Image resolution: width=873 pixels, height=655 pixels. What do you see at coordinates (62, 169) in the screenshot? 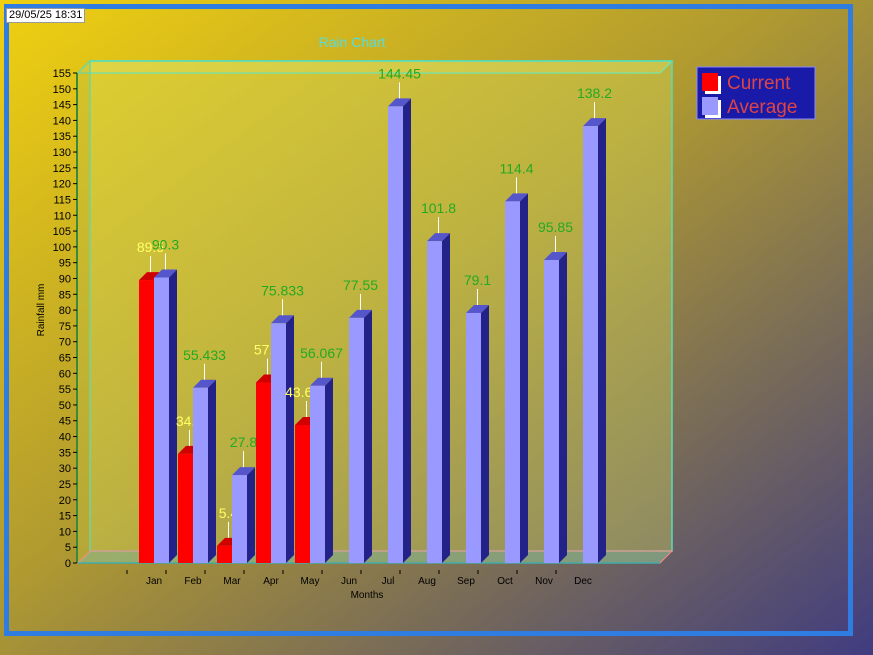
I see `y-tick-label: 125` at bounding box center [62, 169].